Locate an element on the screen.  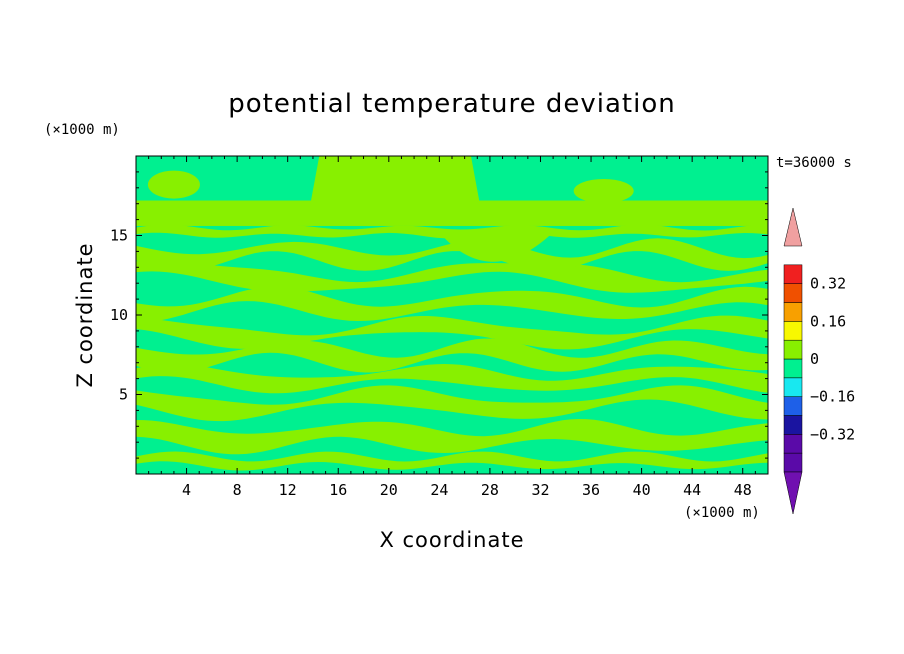
colorbar-under-arrow is located at coordinates (793, 493).